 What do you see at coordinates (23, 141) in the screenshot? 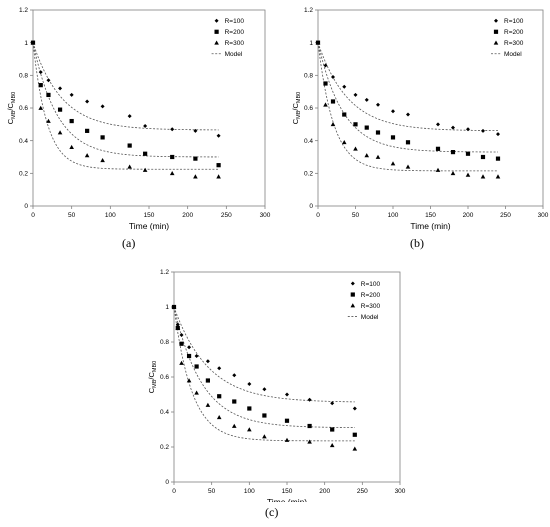
I see `y-tick-label: 0.4` at bounding box center [23, 141].